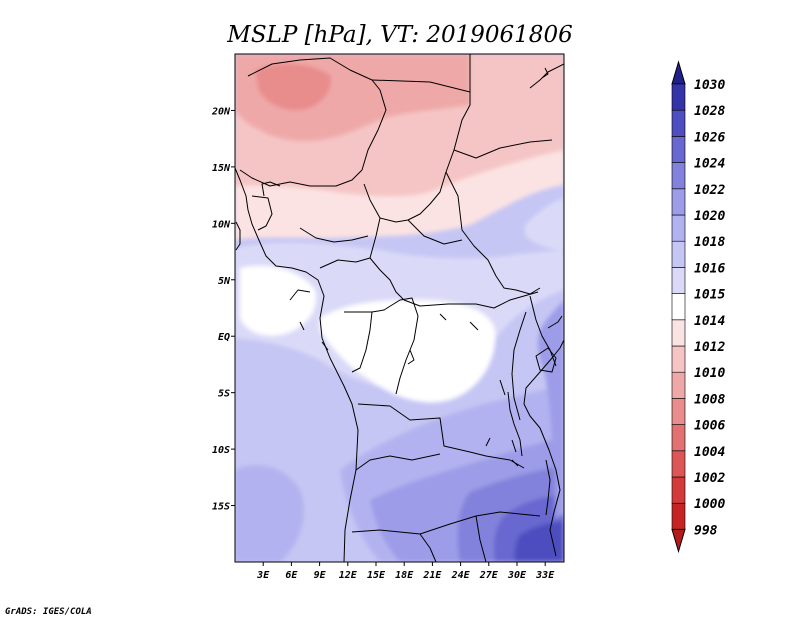 Image resolution: width=800 pixels, height=618 pixels. I want to click on colorbar-label: 1030, so click(709, 85).